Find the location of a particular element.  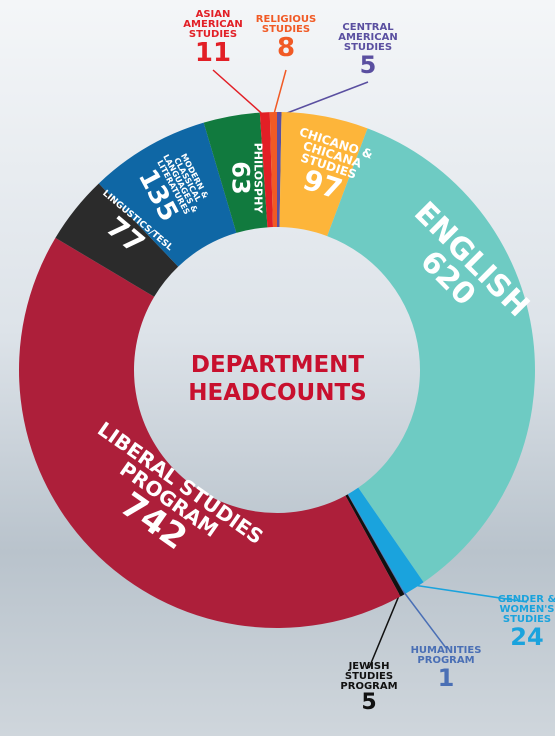

segment-label: JEWISH STUDIES PROGRAM 5 is located at coordinates (369, 688).